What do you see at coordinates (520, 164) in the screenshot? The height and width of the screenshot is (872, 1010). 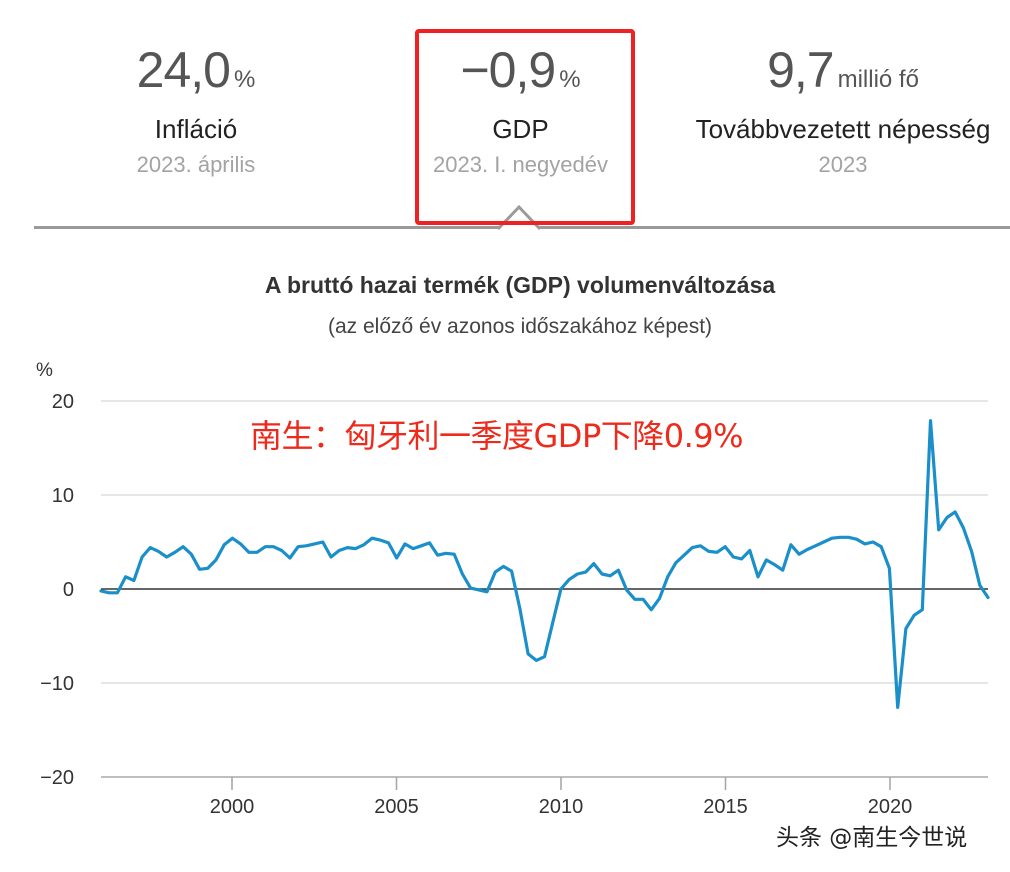 I see `kpi-period: 2023. I. negyedév` at bounding box center [520, 164].